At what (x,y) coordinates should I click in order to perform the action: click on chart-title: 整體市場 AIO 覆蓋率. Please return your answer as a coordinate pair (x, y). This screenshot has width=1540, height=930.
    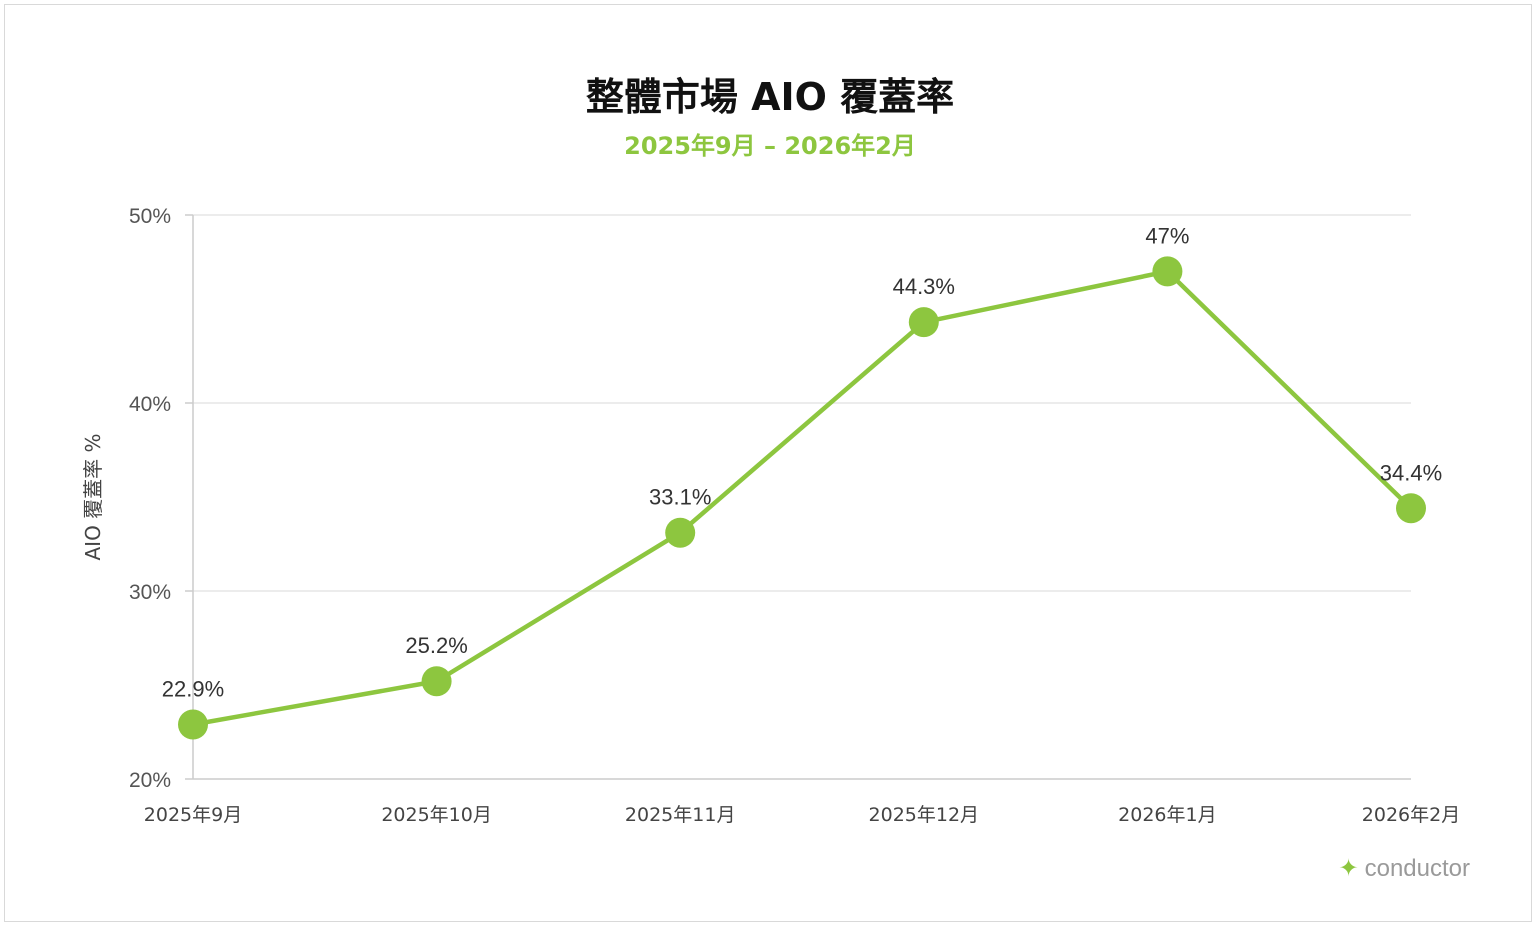
    Looking at the image, I should click on (770, 97).